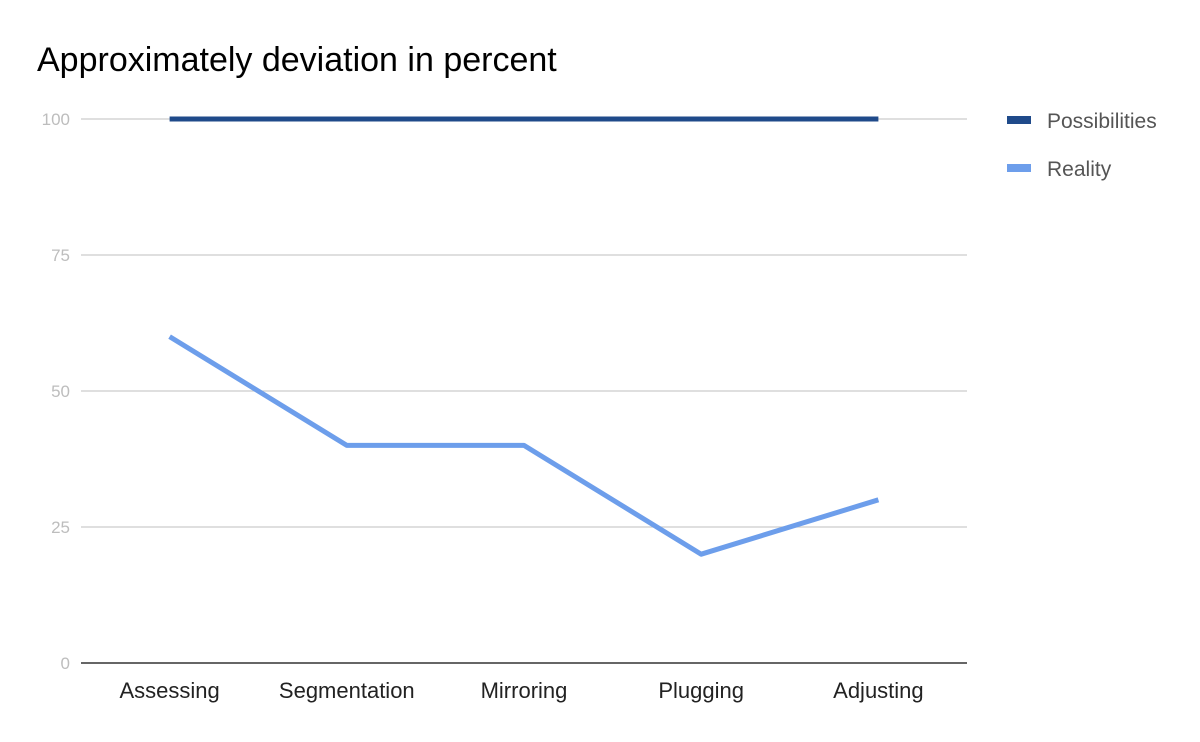 The image size is (1200, 742). Describe the element at coordinates (169, 690) in the screenshot. I see `x-tick-label: Assessing` at that location.